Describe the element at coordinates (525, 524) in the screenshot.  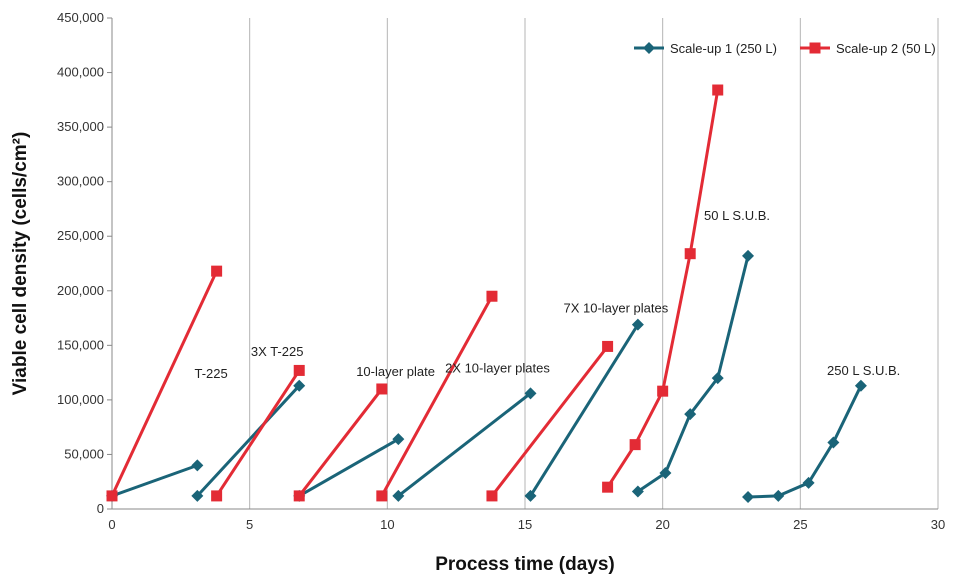
I see `x-tick-label: 15` at that location.